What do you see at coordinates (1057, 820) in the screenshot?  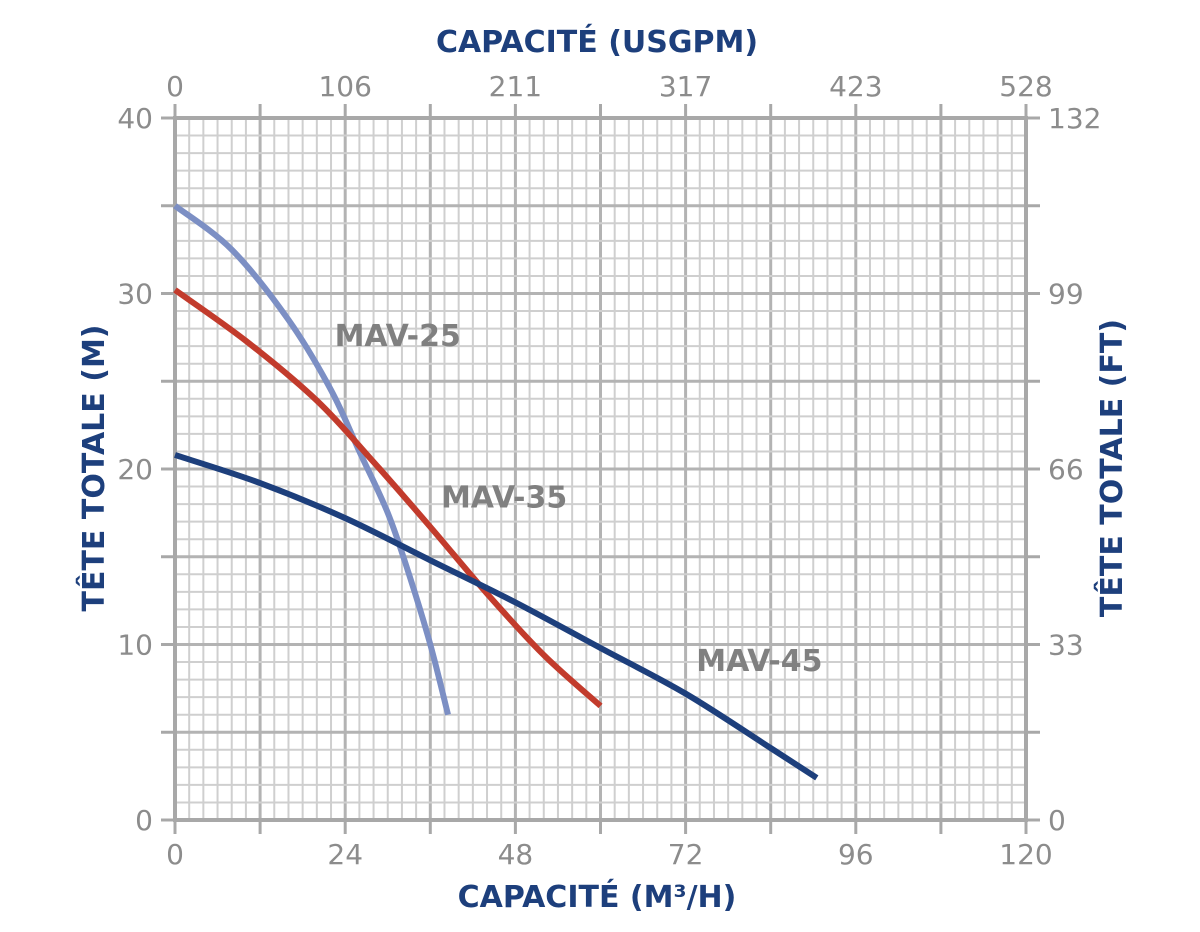 I see `y-right-tick-label: 0` at bounding box center [1057, 820].